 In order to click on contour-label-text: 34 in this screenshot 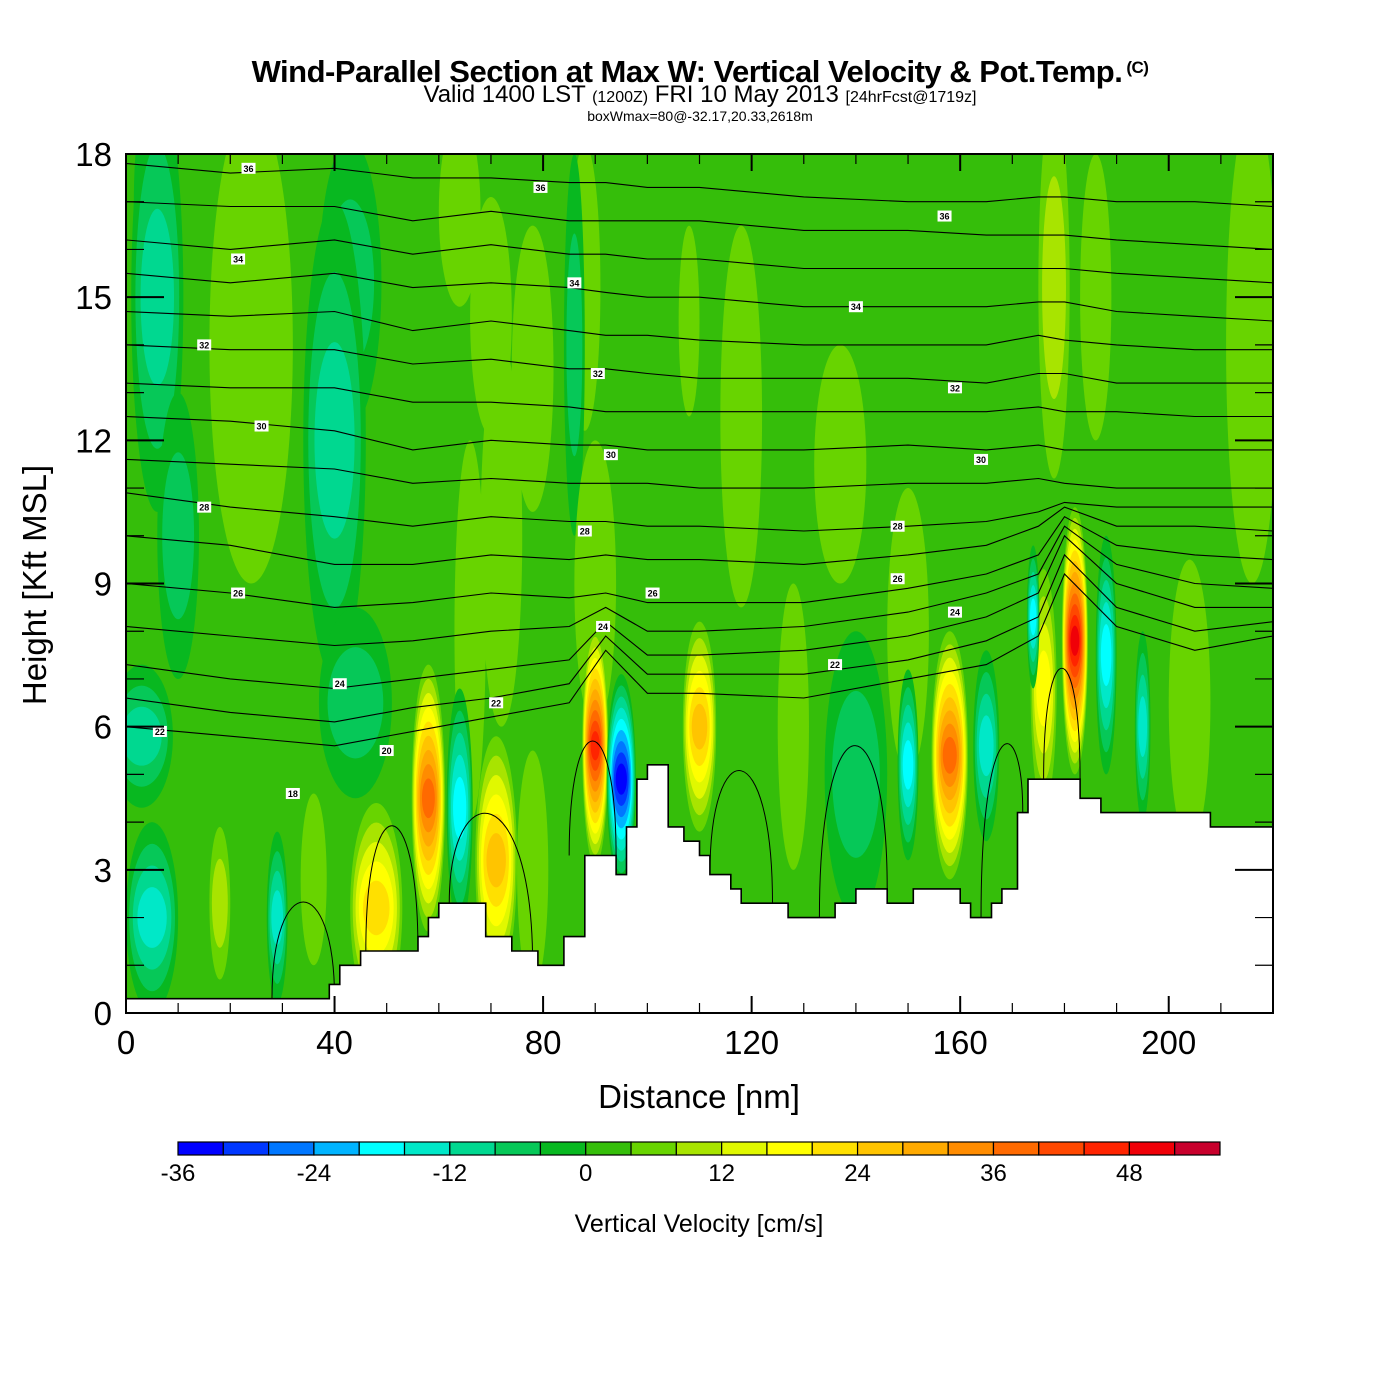, I will do `click(856, 307)`.